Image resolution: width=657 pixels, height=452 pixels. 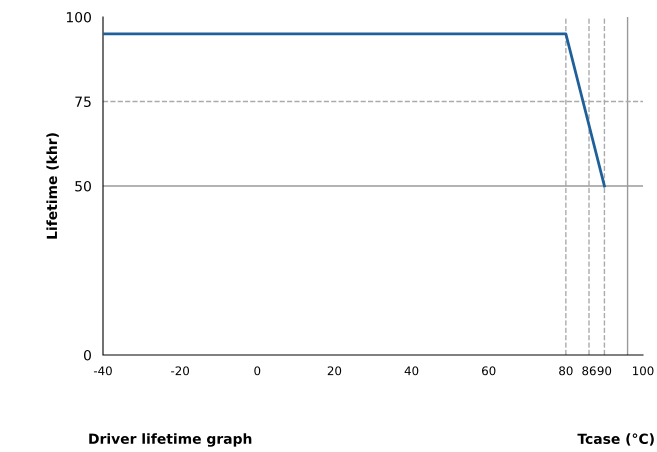 What do you see at coordinates (489, 371) in the screenshot?
I see `x-tick-label: 60` at bounding box center [489, 371].